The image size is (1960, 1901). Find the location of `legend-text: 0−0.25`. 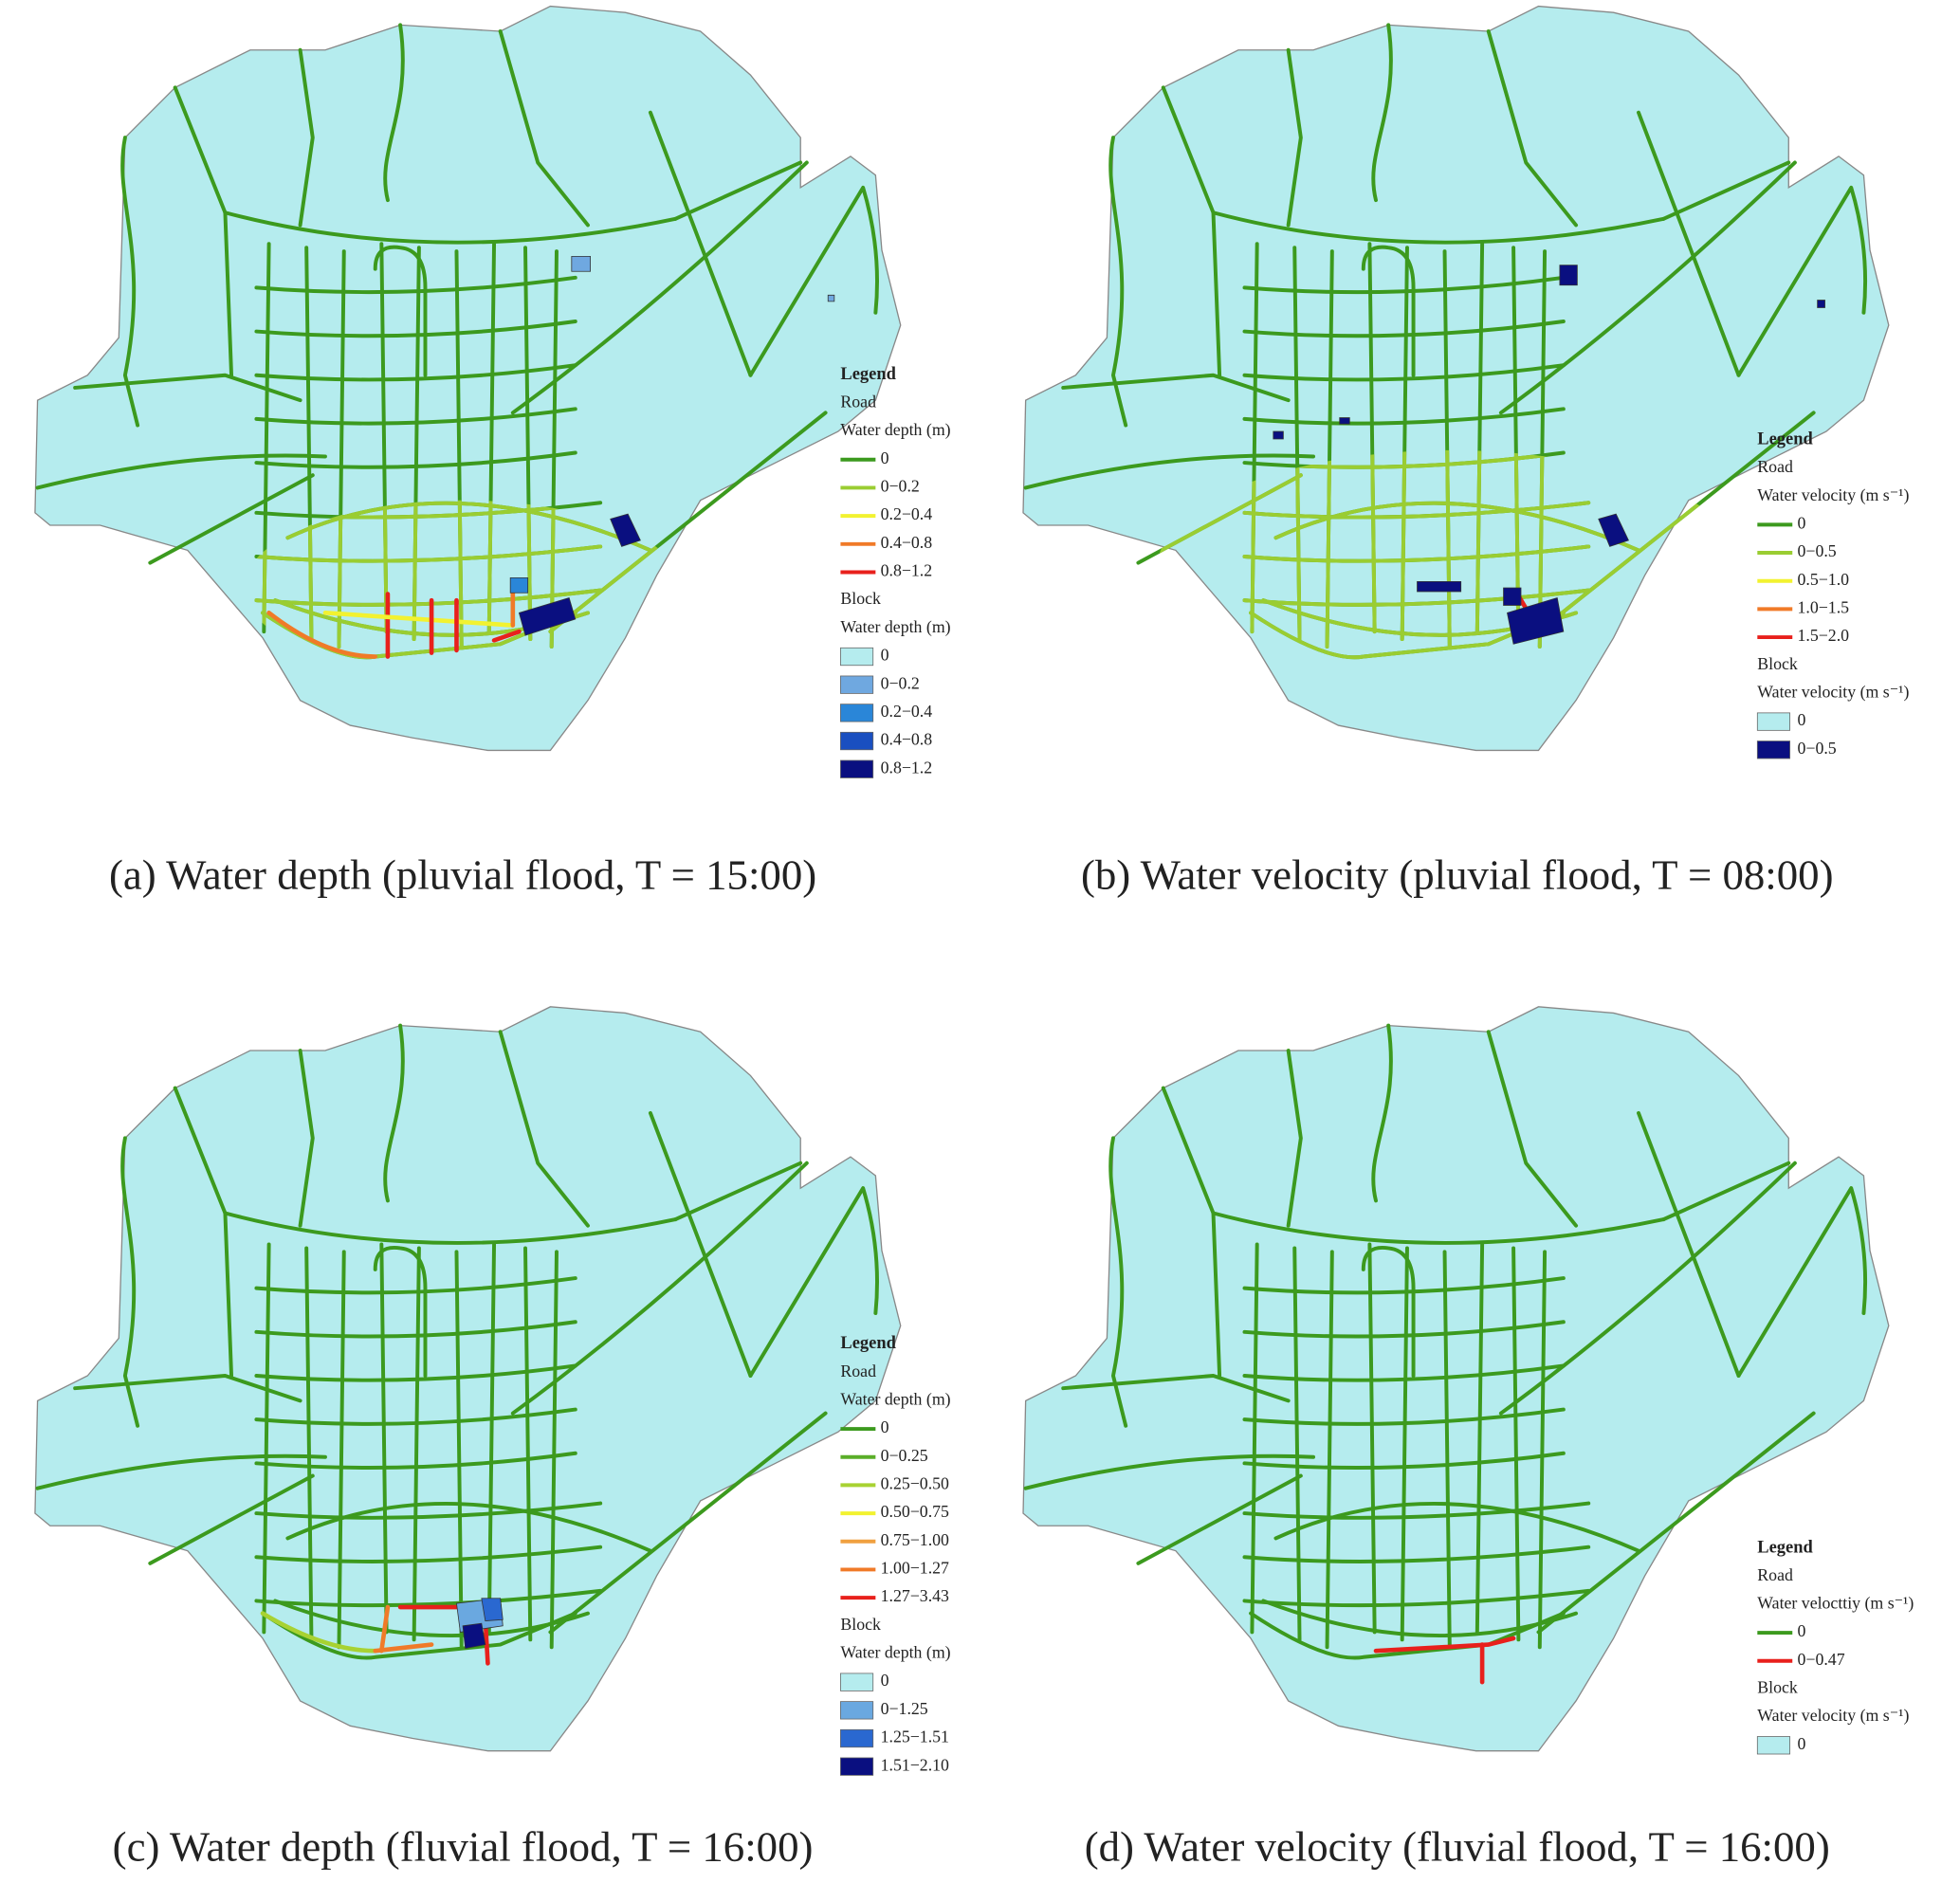

legend-text: 0−0.25 is located at coordinates (904, 1455).